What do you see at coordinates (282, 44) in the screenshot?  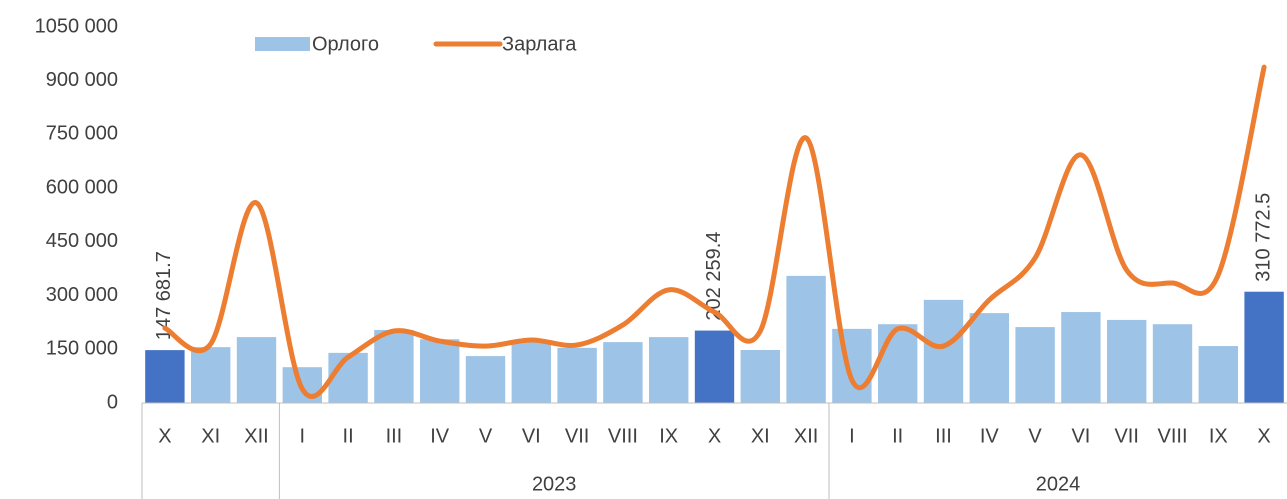 I see `legend-swatch` at bounding box center [282, 44].